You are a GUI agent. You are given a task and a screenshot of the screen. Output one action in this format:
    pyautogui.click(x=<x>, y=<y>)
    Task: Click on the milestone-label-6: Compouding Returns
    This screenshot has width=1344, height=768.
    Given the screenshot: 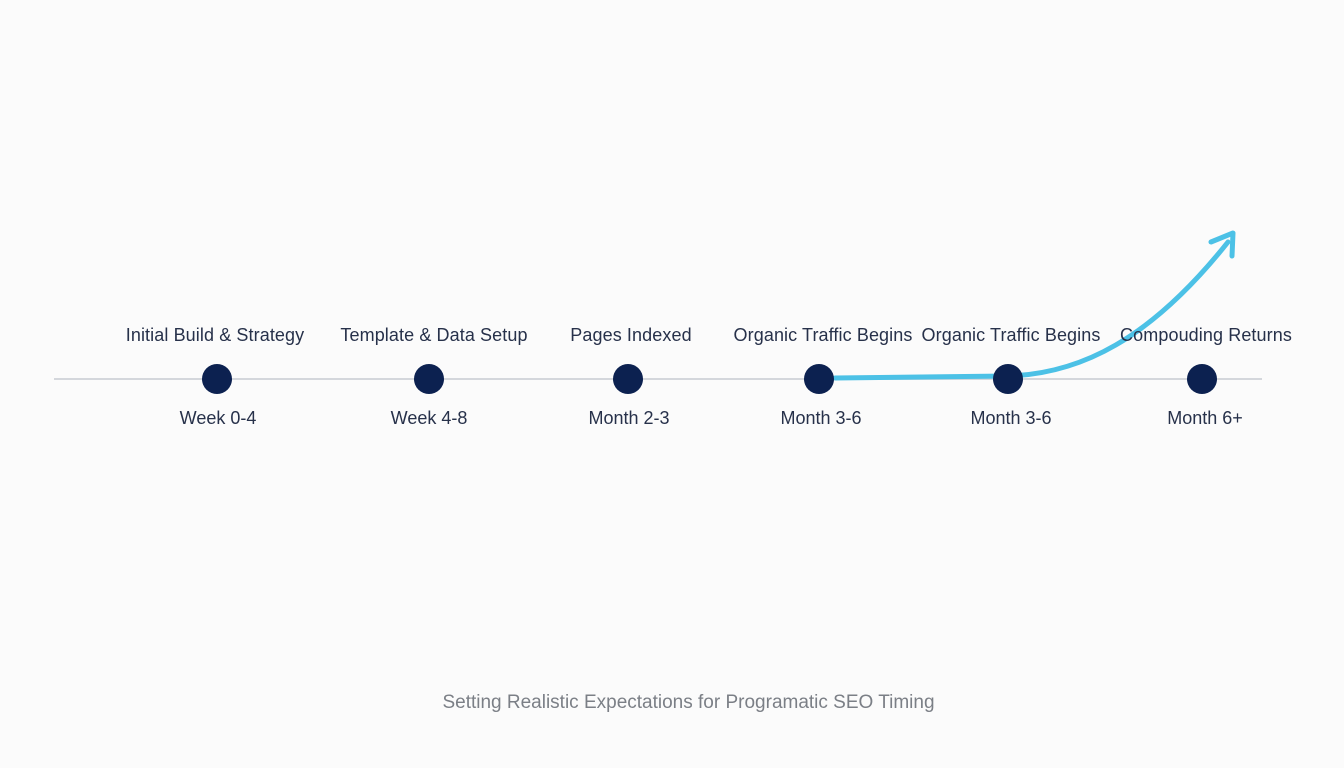 What is the action you would take?
    pyautogui.click(x=1206, y=335)
    